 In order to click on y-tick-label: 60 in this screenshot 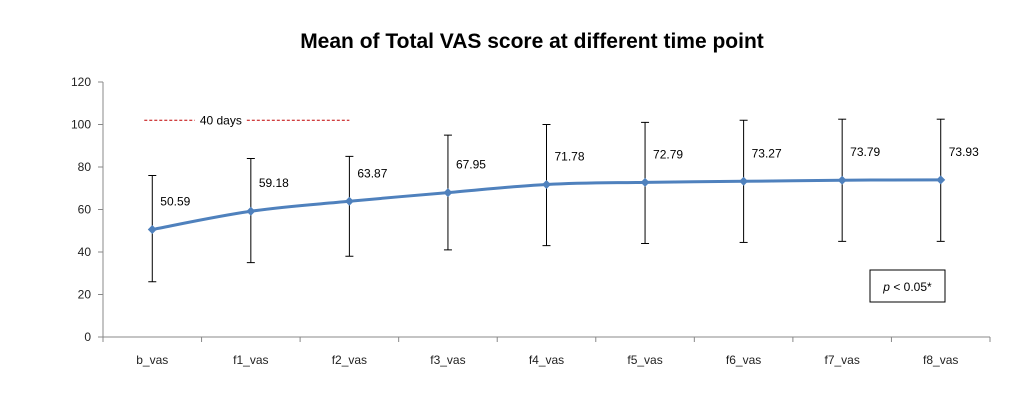, I will do `click(85, 210)`.